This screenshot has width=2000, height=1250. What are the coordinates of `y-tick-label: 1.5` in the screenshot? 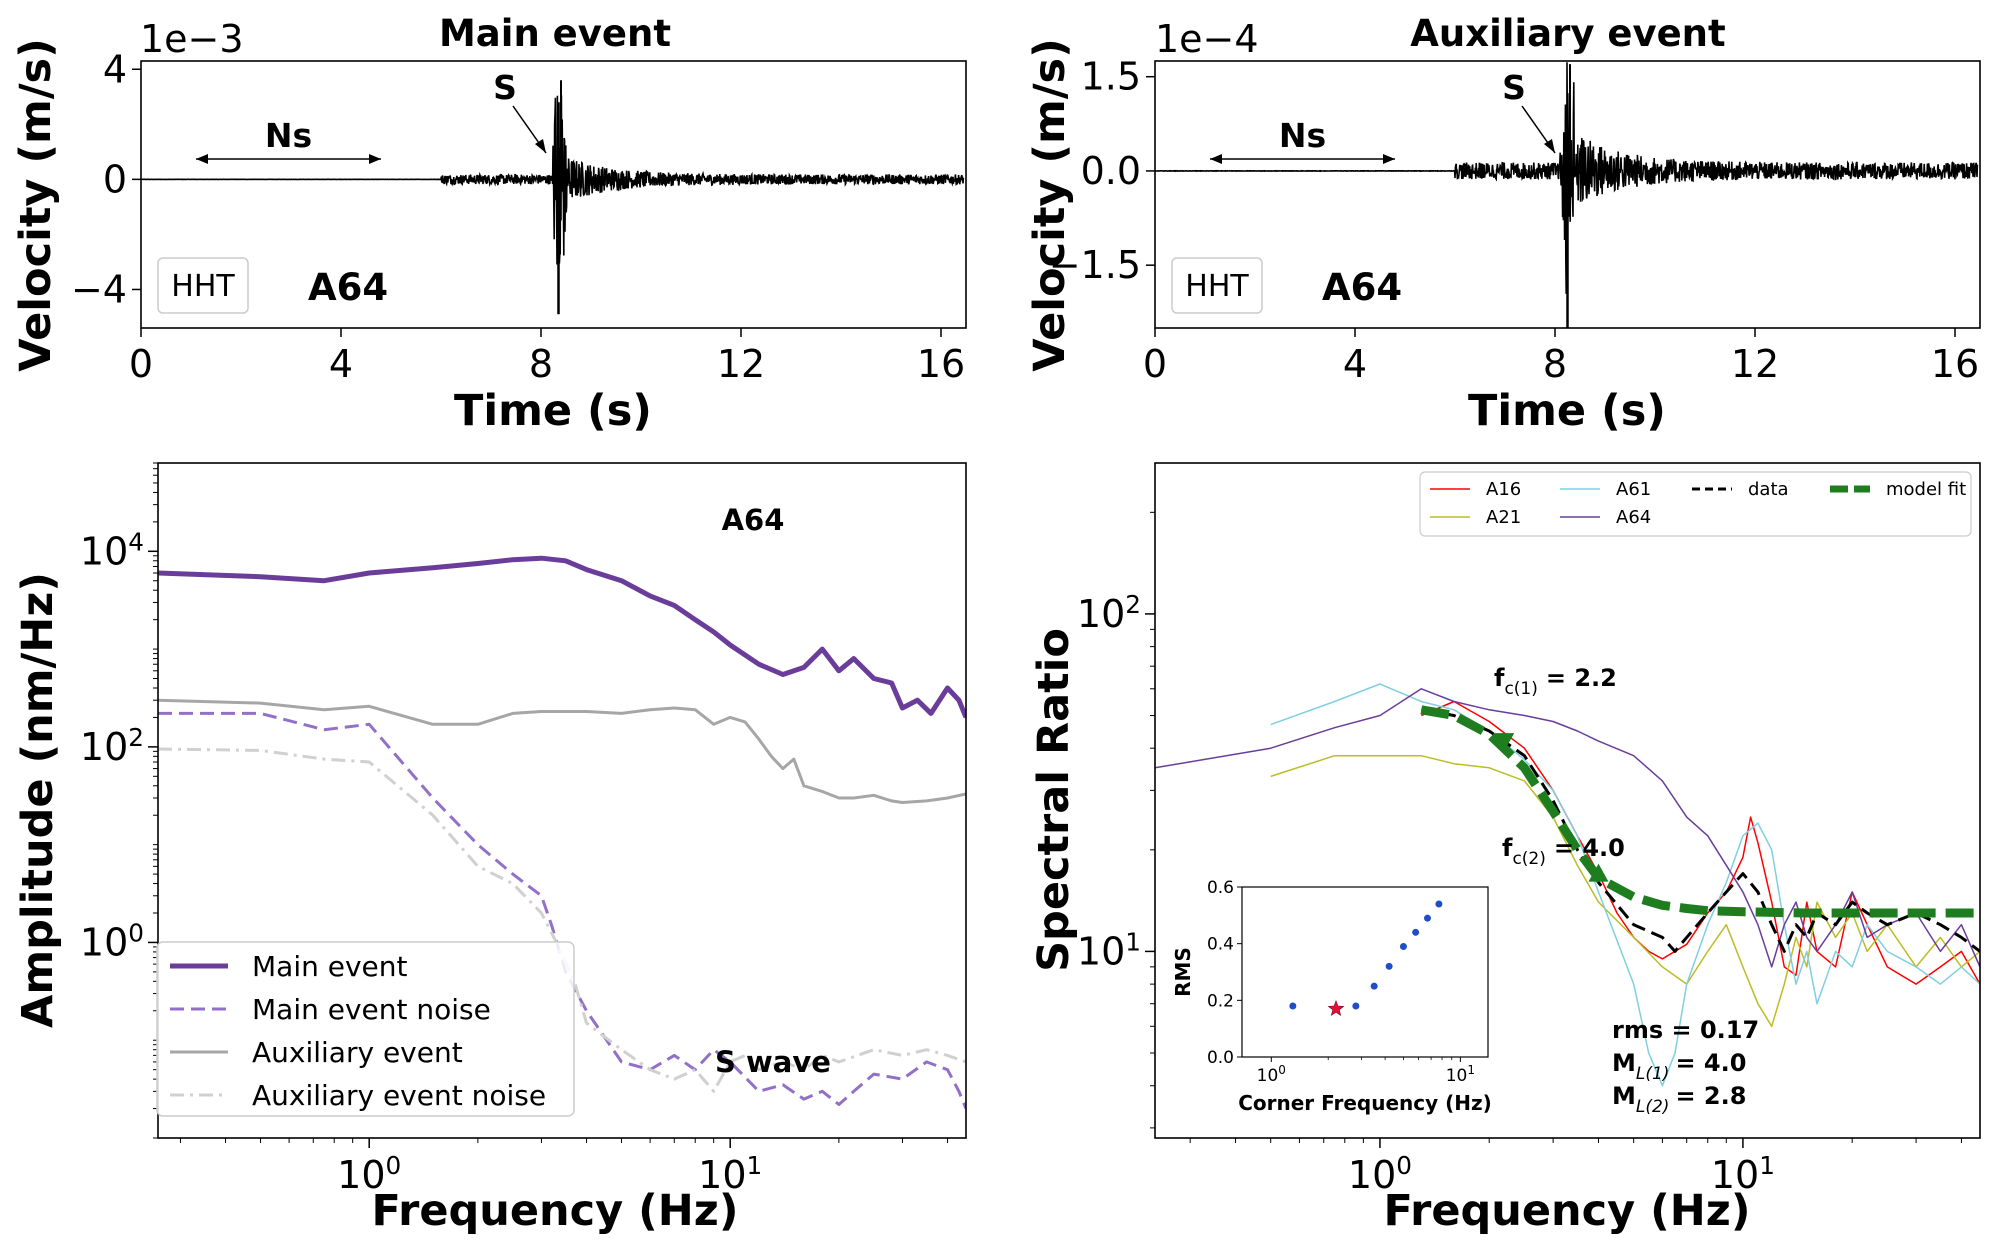 It's located at (1111, 77).